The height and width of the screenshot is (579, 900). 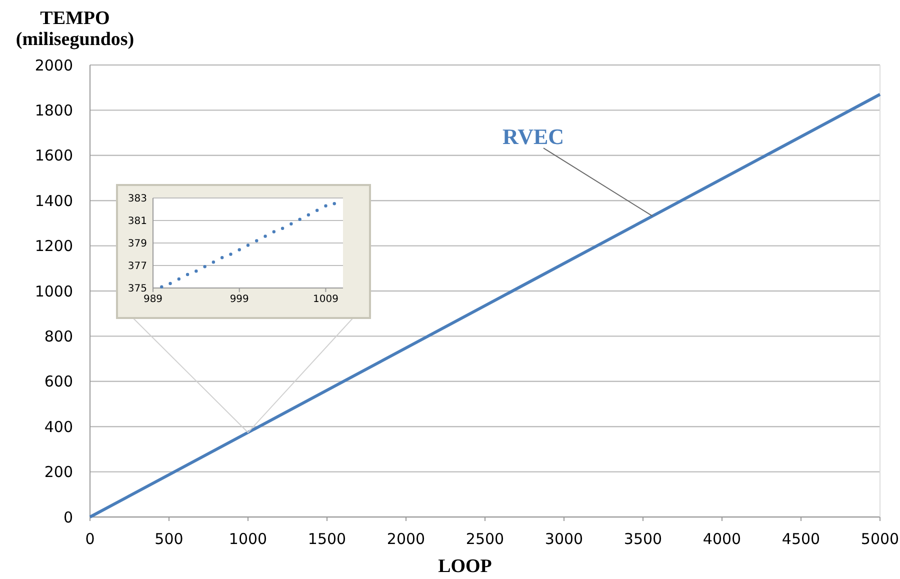 I want to click on y-tick-label: 379, so click(x=137, y=244).